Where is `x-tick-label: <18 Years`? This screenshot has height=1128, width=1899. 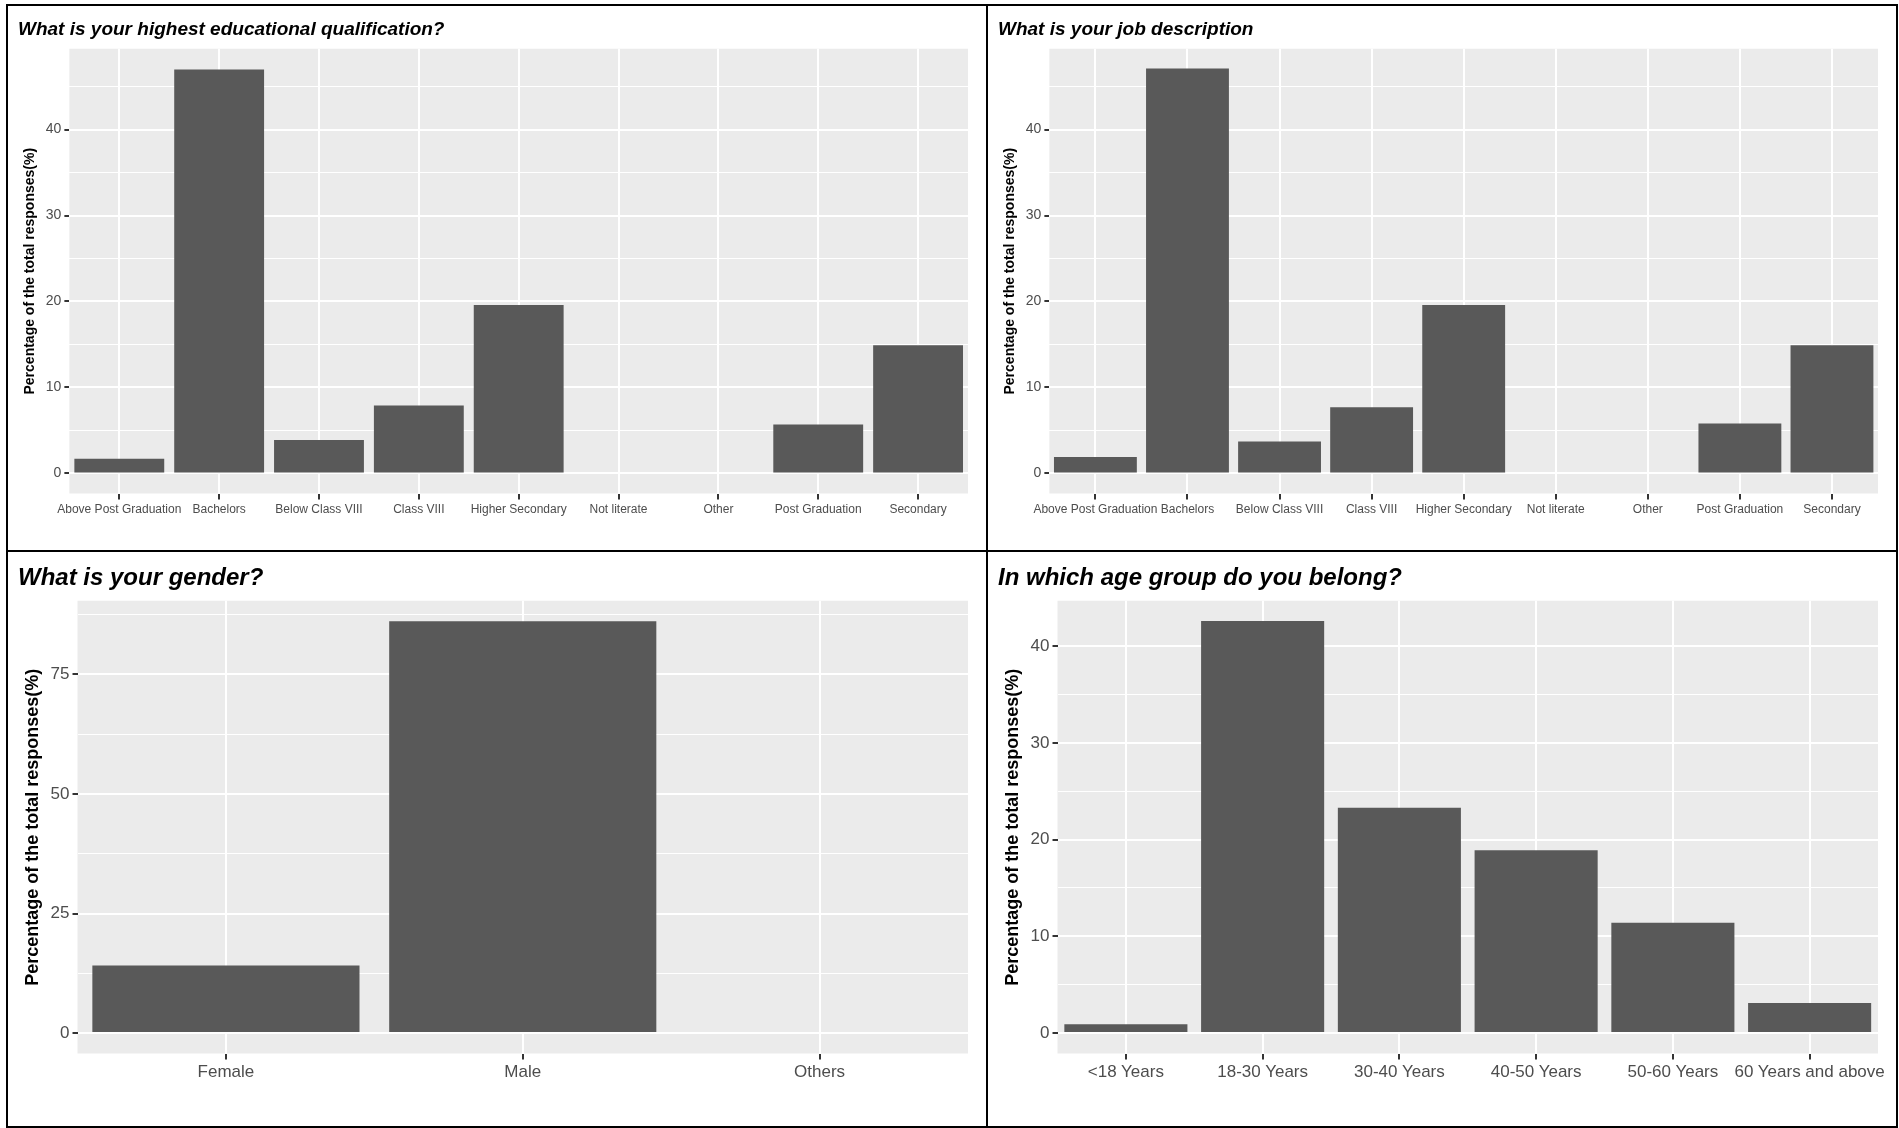
x-tick-label: <18 Years is located at coordinates (1125, 1072).